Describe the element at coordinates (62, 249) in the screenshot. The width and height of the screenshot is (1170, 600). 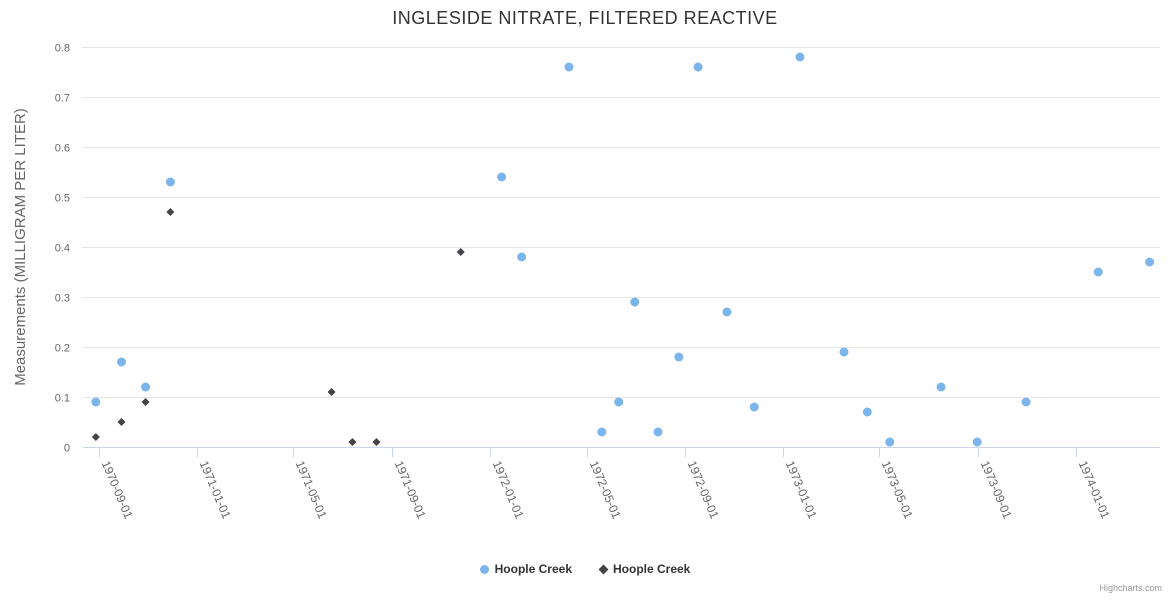
I see `y-axis-tick-label: 0.4` at that location.